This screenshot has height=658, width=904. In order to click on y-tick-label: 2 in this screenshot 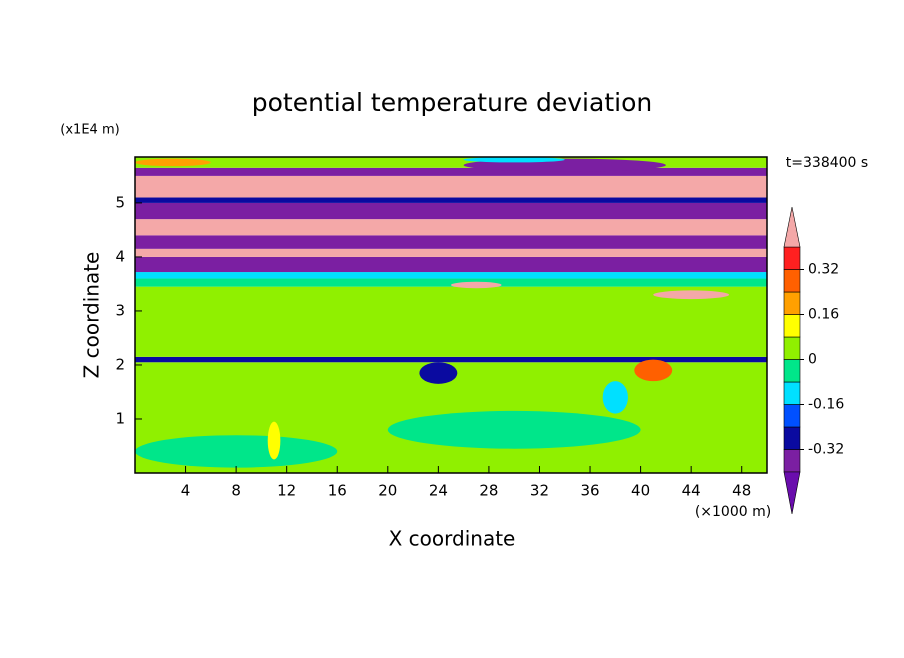, I will do `click(120, 364)`.